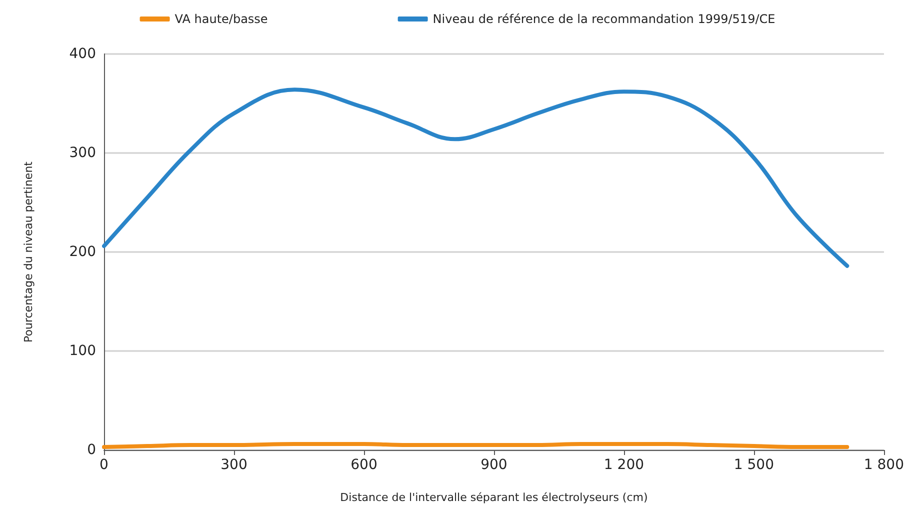 This screenshot has height=524, width=915. Describe the element at coordinates (624, 465) in the screenshot. I see `x-tick-label: 1 200` at that location.